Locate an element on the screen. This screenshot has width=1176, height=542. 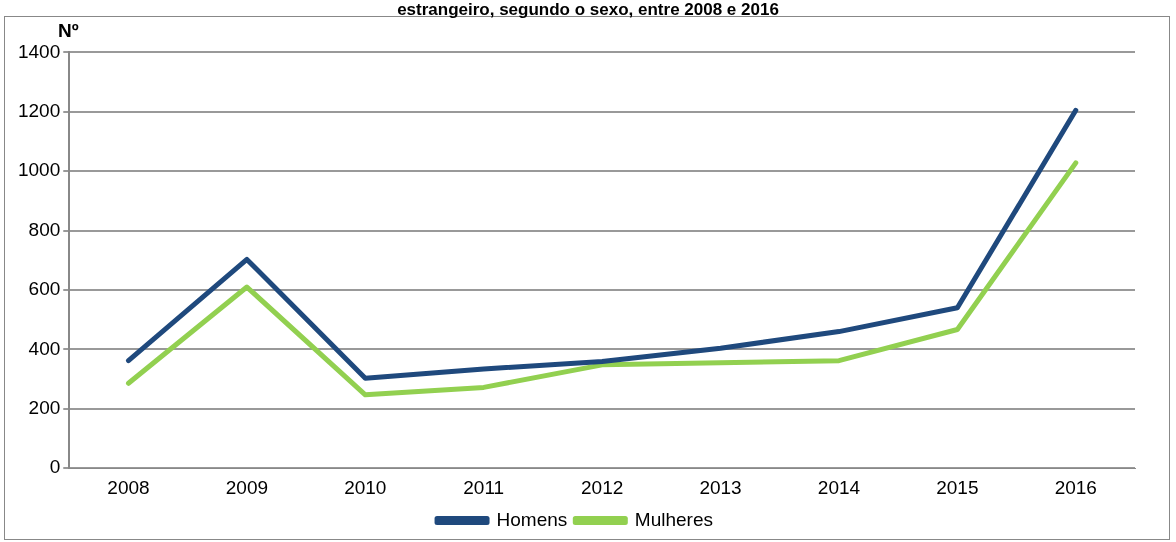
x-tick-label: 2013 is located at coordinates (720, 487).